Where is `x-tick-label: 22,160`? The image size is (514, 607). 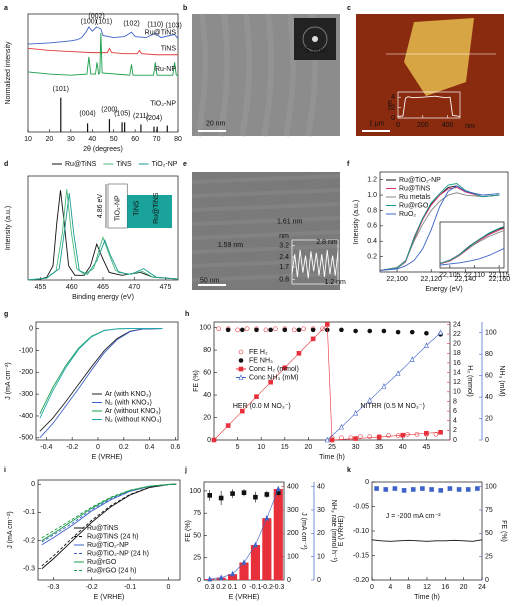
x-tick-label: 22,160 is located at coordinates (500, 279).